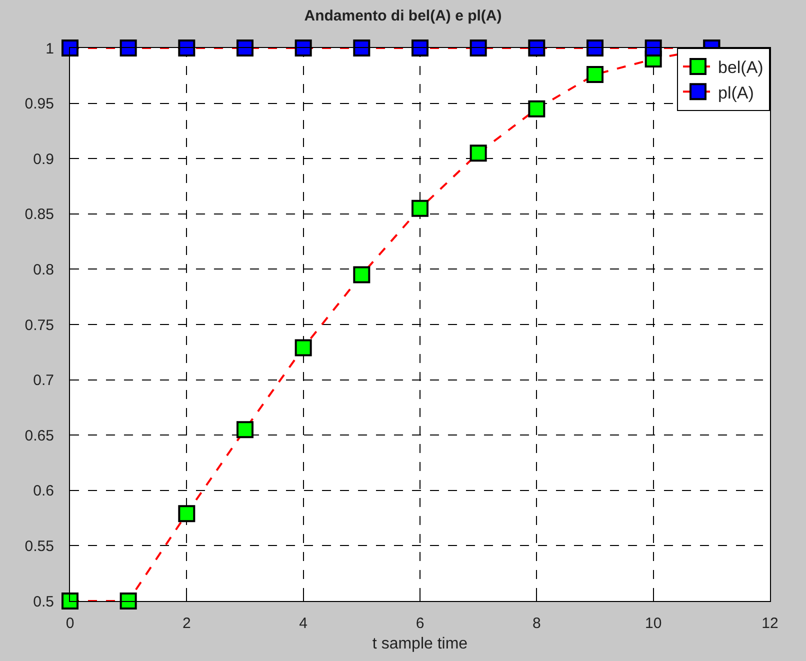 The width and height of the screenshot is (806, 661). What do you see at coordinates (43, 269) in the screenshot?
I see `y-tick-label: 0.8` at bounding box center [43, 269].